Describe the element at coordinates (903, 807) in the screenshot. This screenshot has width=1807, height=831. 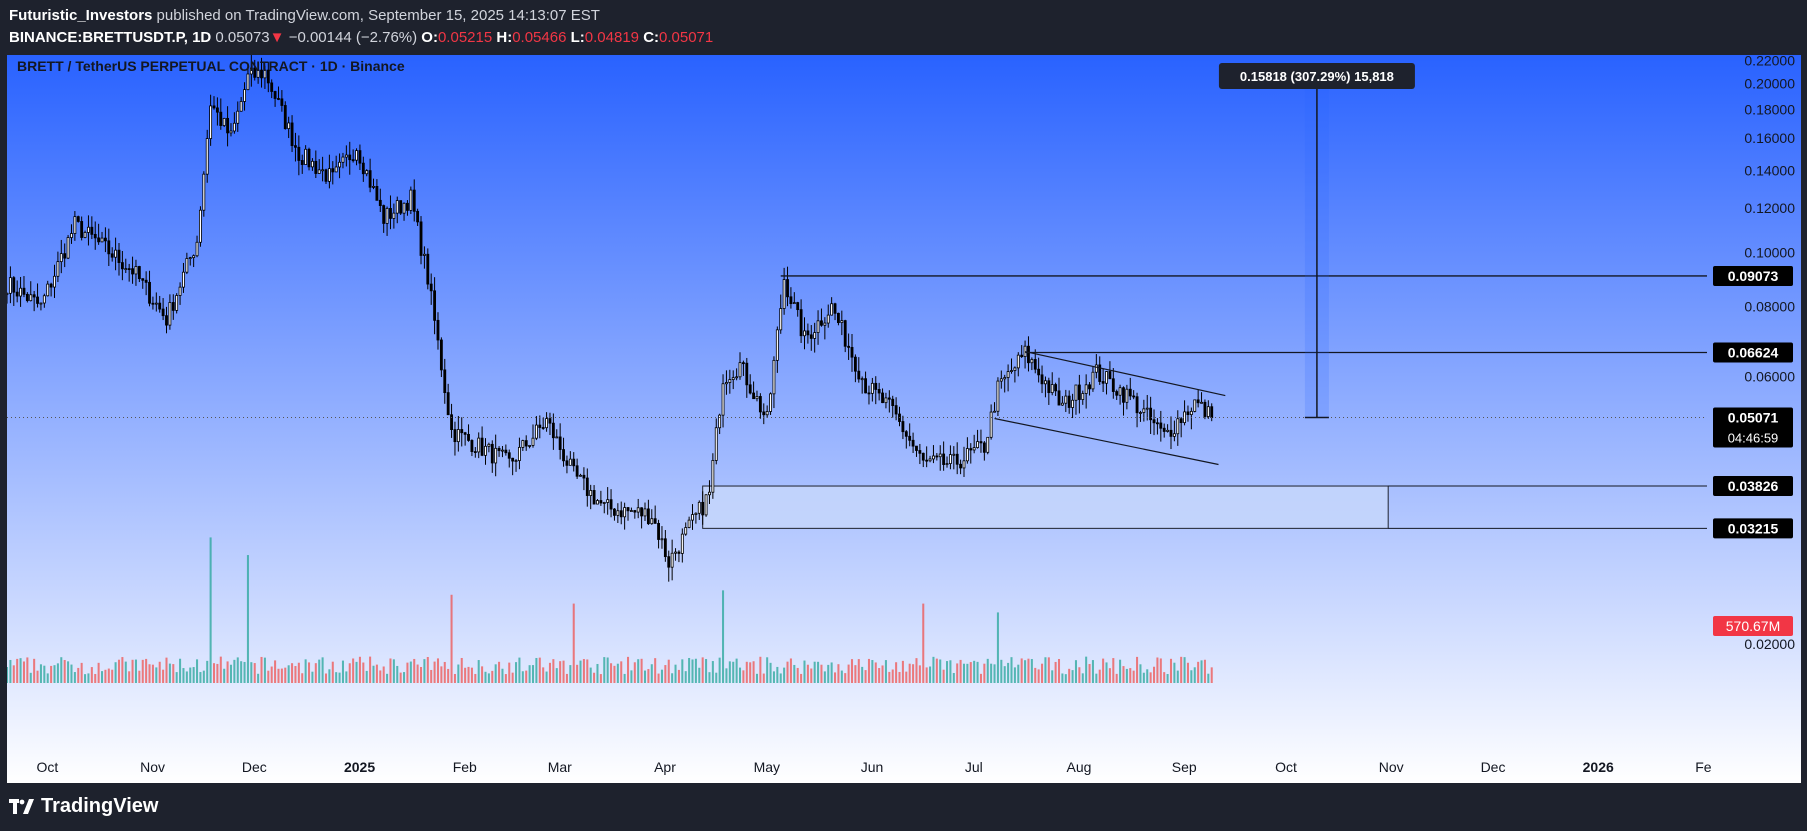
I see `footer-bar: TradingView` at that location.